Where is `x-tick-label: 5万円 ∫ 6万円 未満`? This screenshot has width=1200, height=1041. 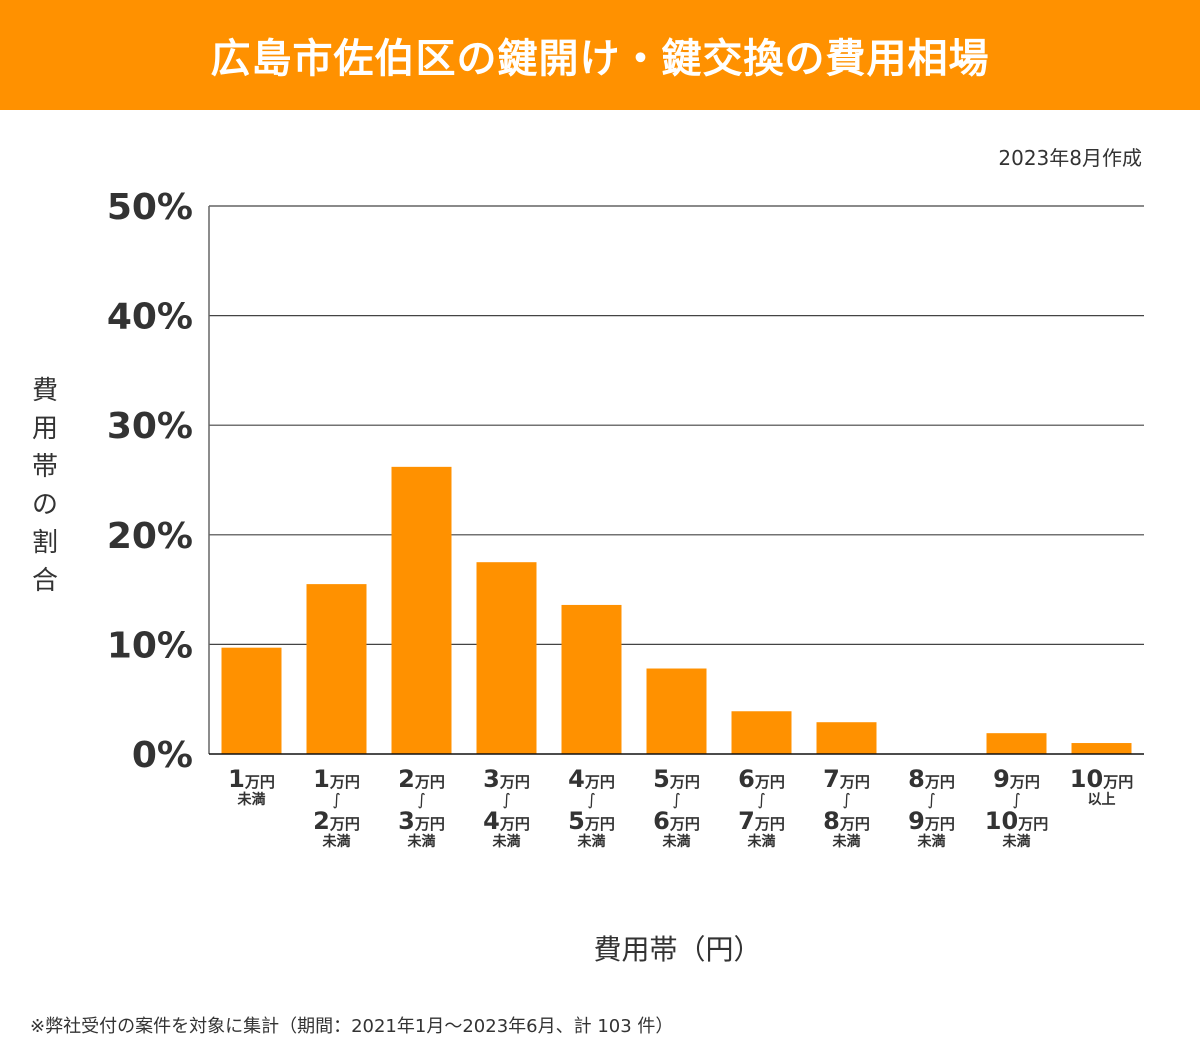
x-tick-label: 5万円 ∫ 6万円 未満 is located at coordinates (676, 807).